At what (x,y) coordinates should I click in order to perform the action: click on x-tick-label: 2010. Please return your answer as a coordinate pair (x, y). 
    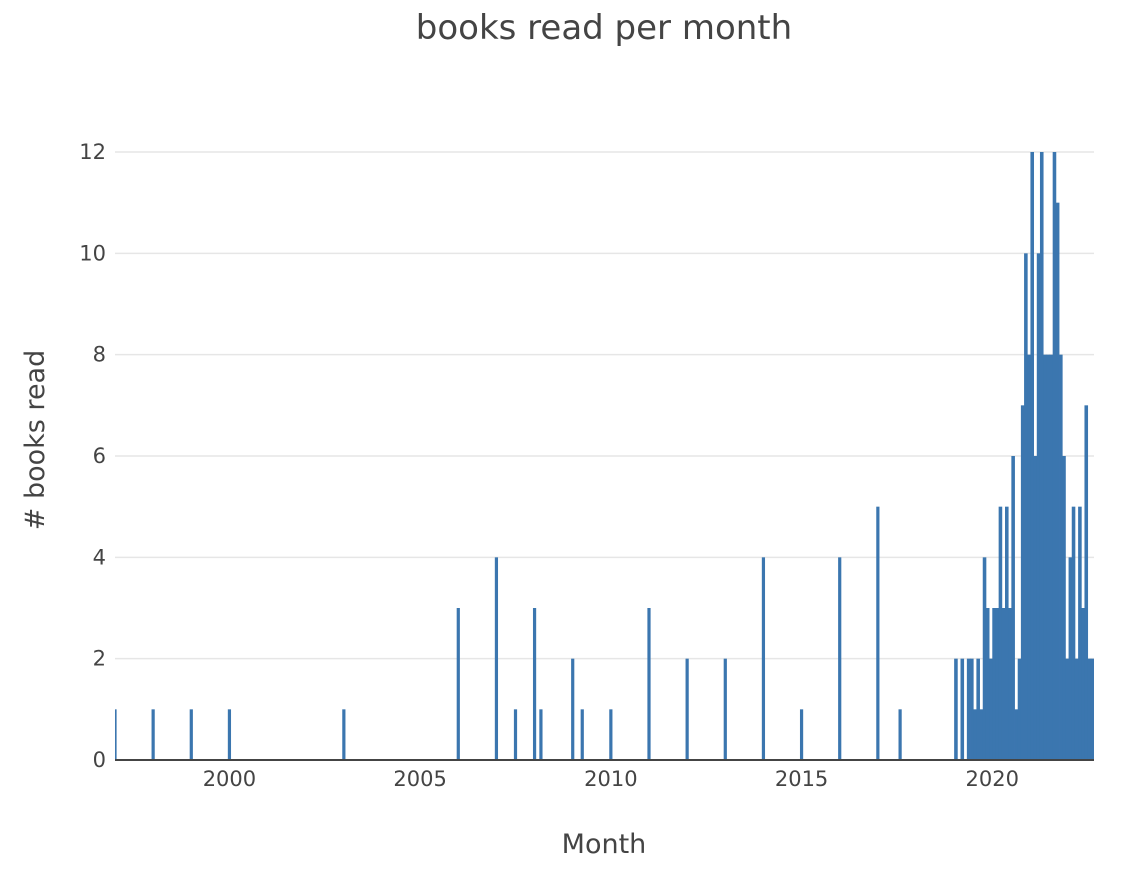
    Looking at the image, I should click on (610, 779).